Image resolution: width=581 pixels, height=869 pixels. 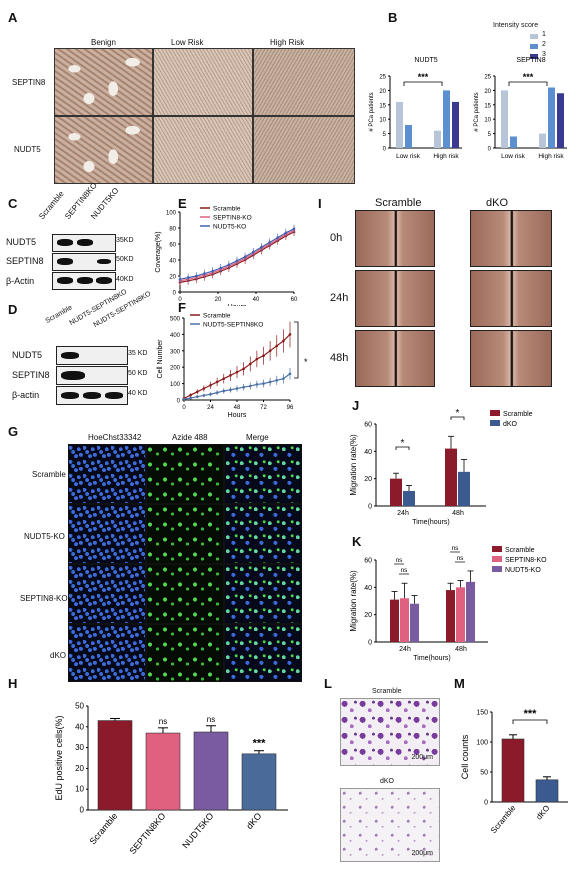 I want to click on k-ytick-label: 20, so click(x=368, y=615).